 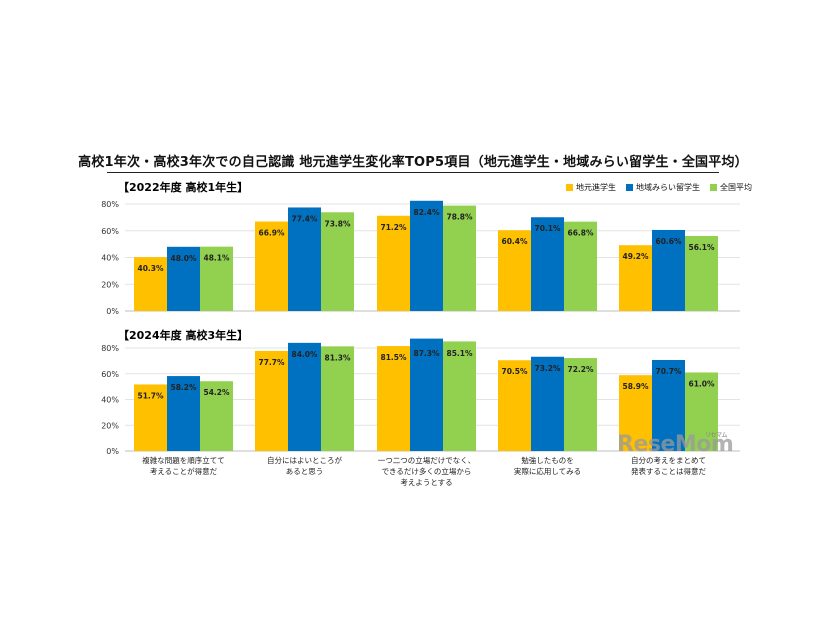 What do you see at coordinates (547, 228) in the screenshot?
I see `value-label-0-1-3: 70.1%` at bounding box center [547, 228].